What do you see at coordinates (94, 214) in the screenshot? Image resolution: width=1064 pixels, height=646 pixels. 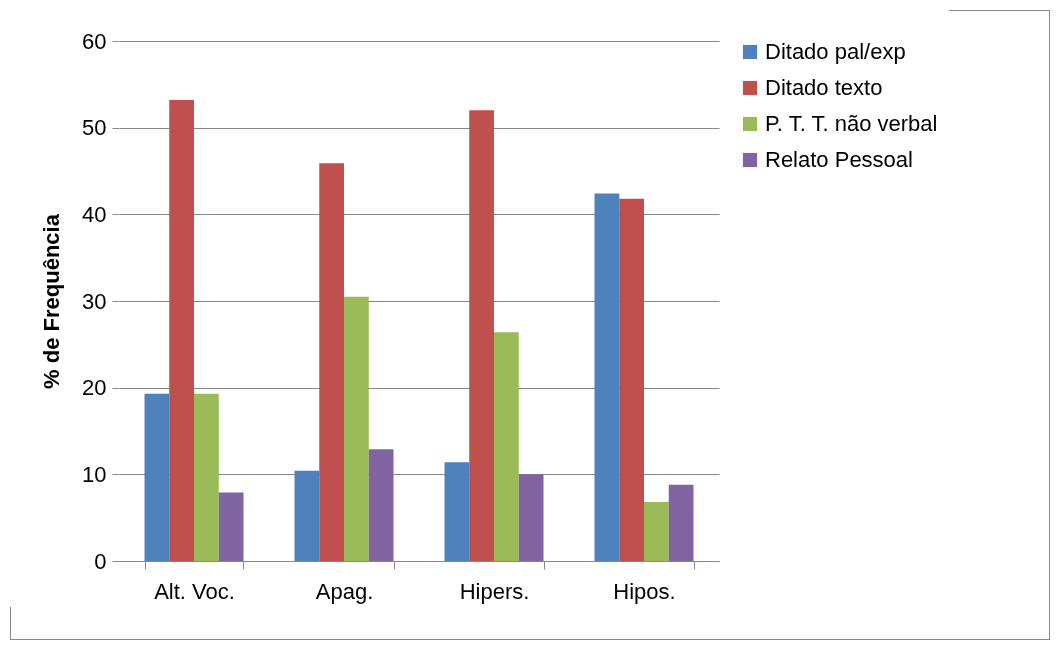 I see `y-tick-label: 40` at bounding box center [94, 214].